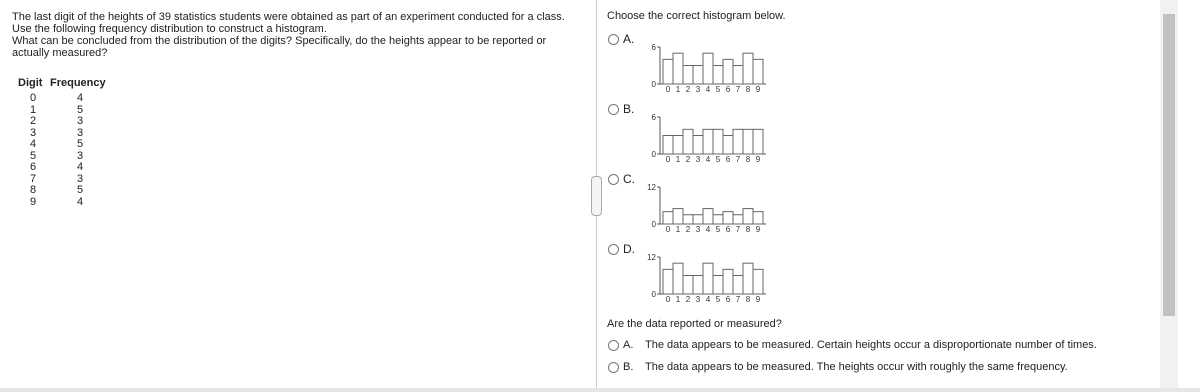 Image resolution: width=1200 pixels, height=392 pixels. What do you see at coordinates (33, 109) in the screenshot?
I see `table-cell: 1` at bounding box center [33, 109].